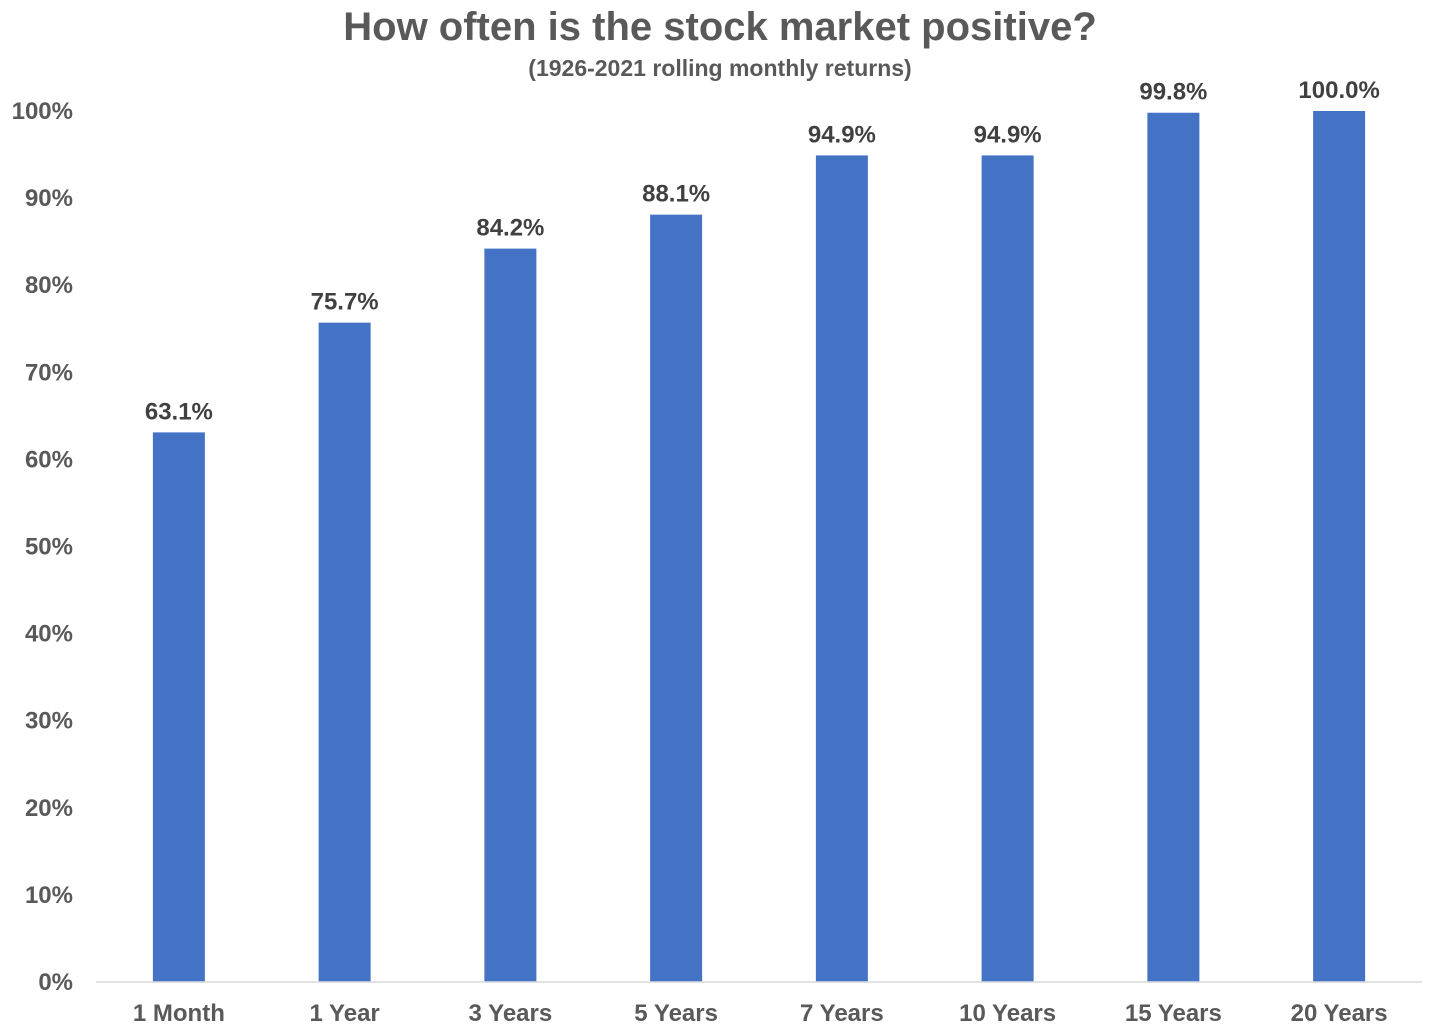 Image resolution: width=1430 pixels, height=1032 pixels. I want to click on data-label: 63.1%, so click(179, 411).